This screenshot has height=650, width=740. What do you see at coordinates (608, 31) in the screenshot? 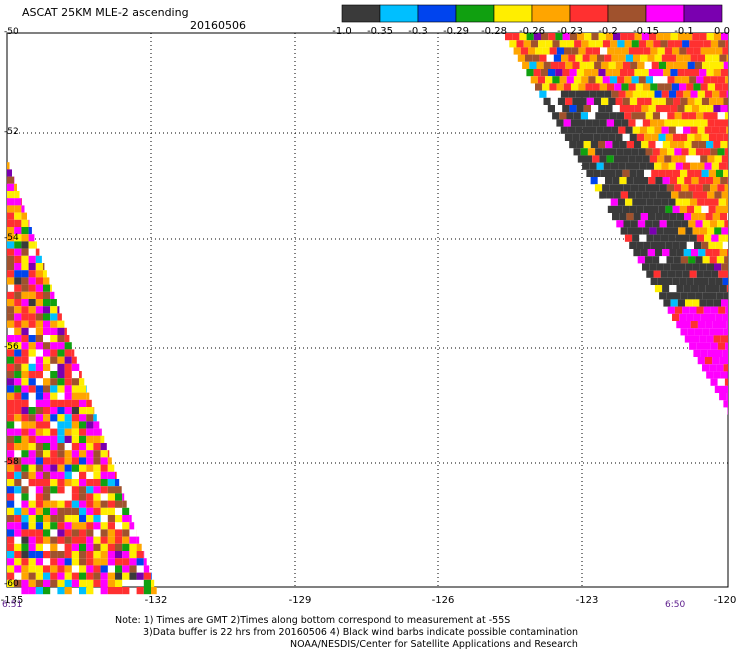
I see `colorbar-tick-label: -0.2` at bounding box center [608, 31].